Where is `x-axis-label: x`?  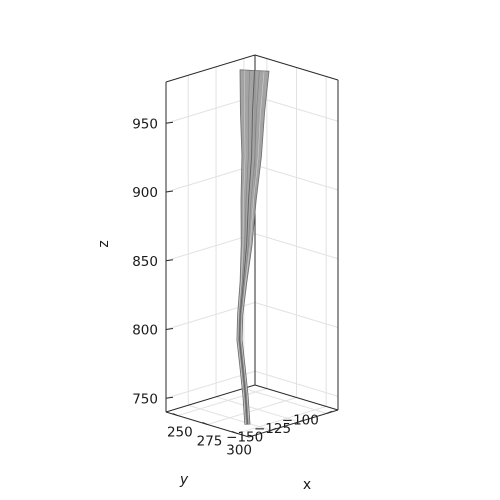 x-axis-label: x is located at coordinates (307, 485).